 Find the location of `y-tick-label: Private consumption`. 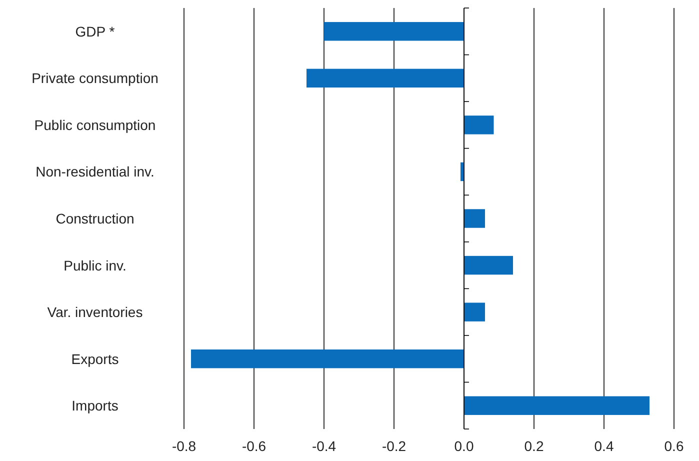

y-tick-label: Private consumption is located at coordinates (95, 78).